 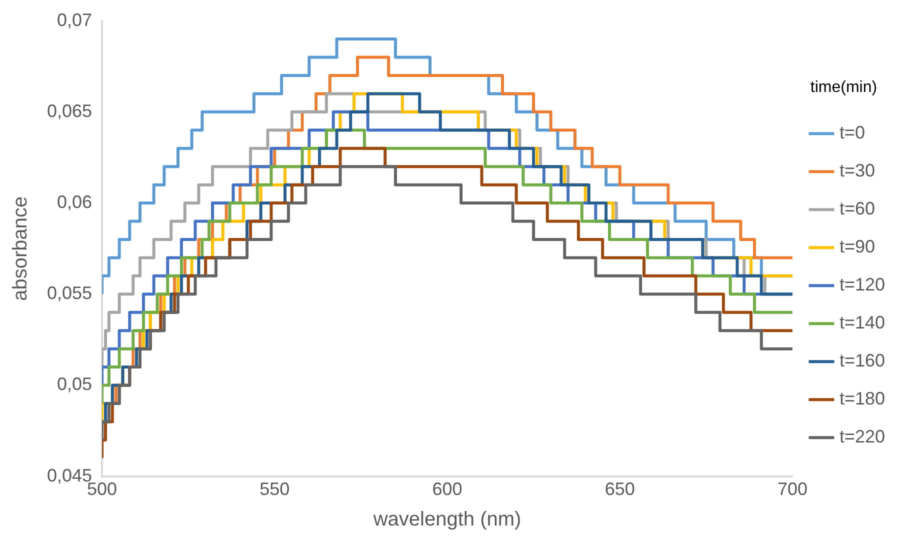 What do you see at coordinates (857, 246) in the screenshot?
I see `legend-label: t=90` at bounding box center [857, 246].